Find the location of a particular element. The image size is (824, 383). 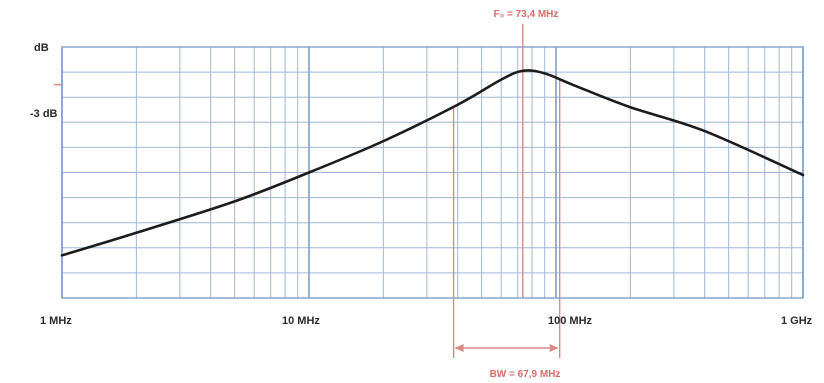

bandwidth-arrow-head-right is located at coordinates (554, 348).